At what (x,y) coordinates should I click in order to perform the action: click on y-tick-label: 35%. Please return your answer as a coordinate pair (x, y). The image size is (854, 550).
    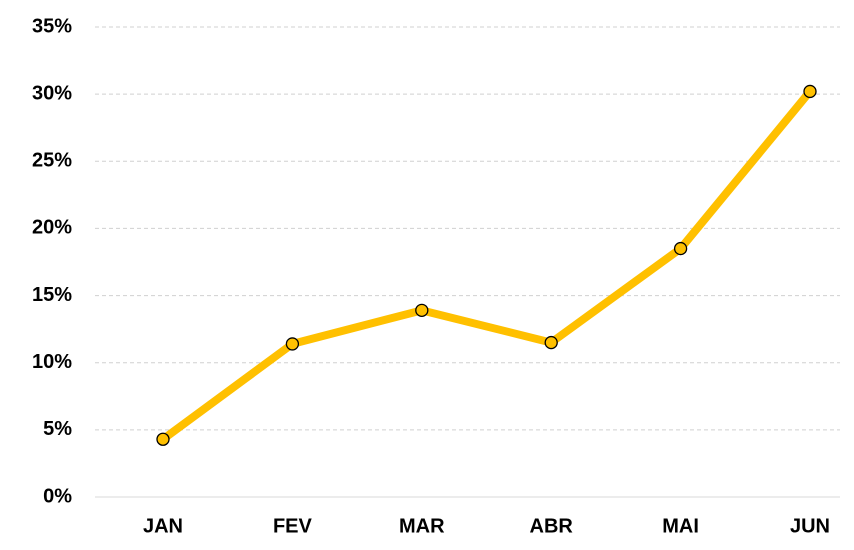
    Looking at the image, I should click on (52, 26).